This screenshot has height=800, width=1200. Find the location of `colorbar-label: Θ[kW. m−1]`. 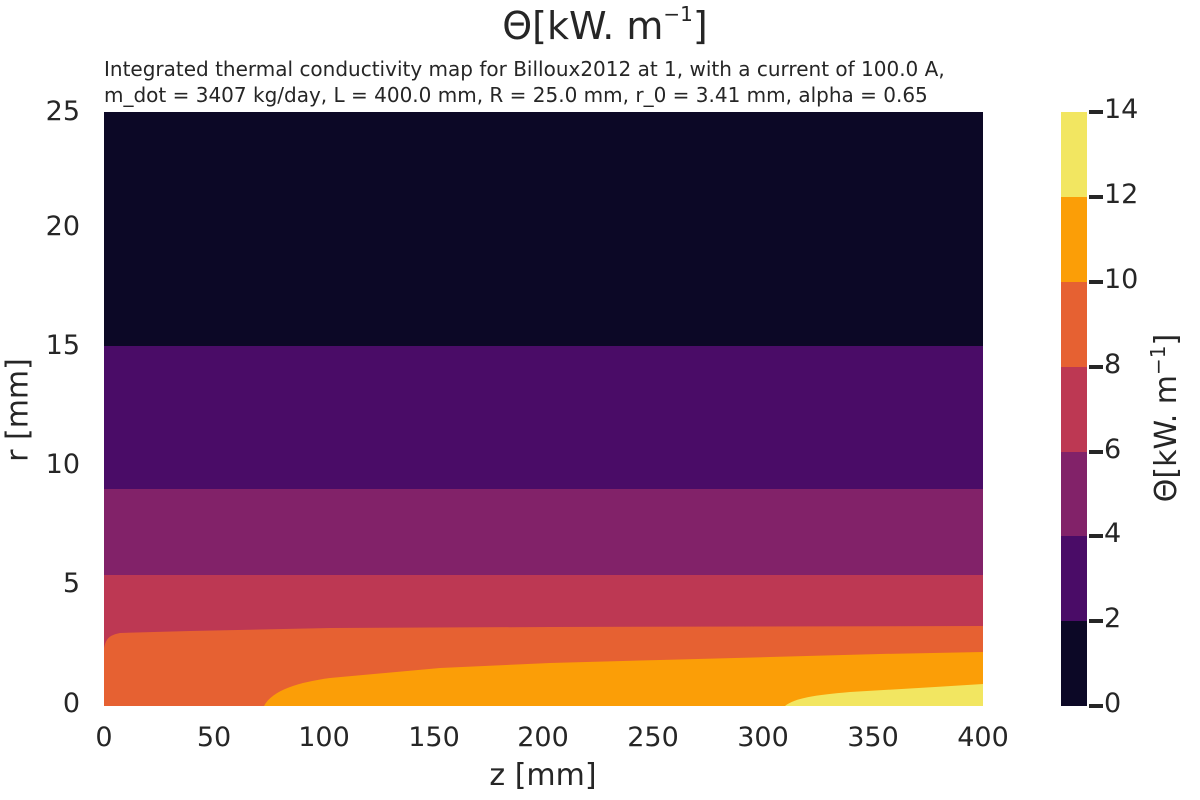

colorbar-label: Θ[kW. m−1] is located at coordinates (1165, 418).